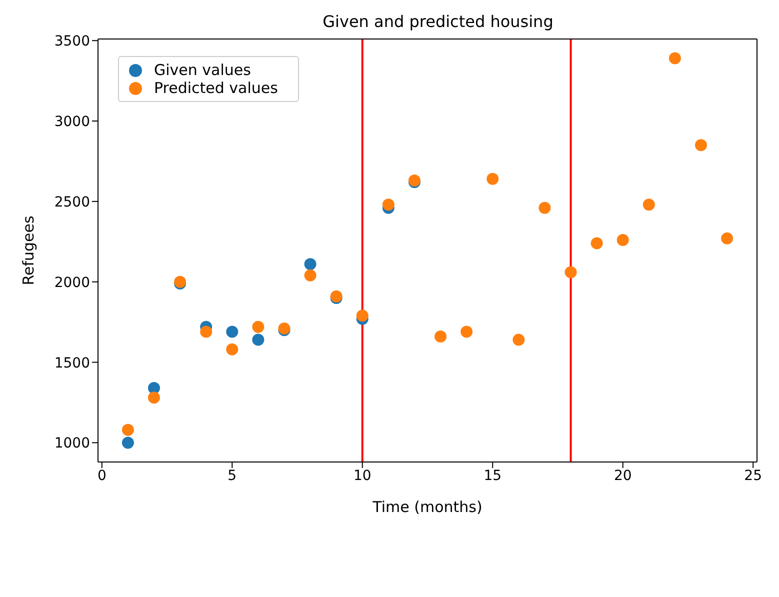 The width and height of the screenshot is (779, 597). What do you see at coordinates (72, 282) in the screenshot?
I see `y-tick-label: 2000` at bounding box center [72, 282].